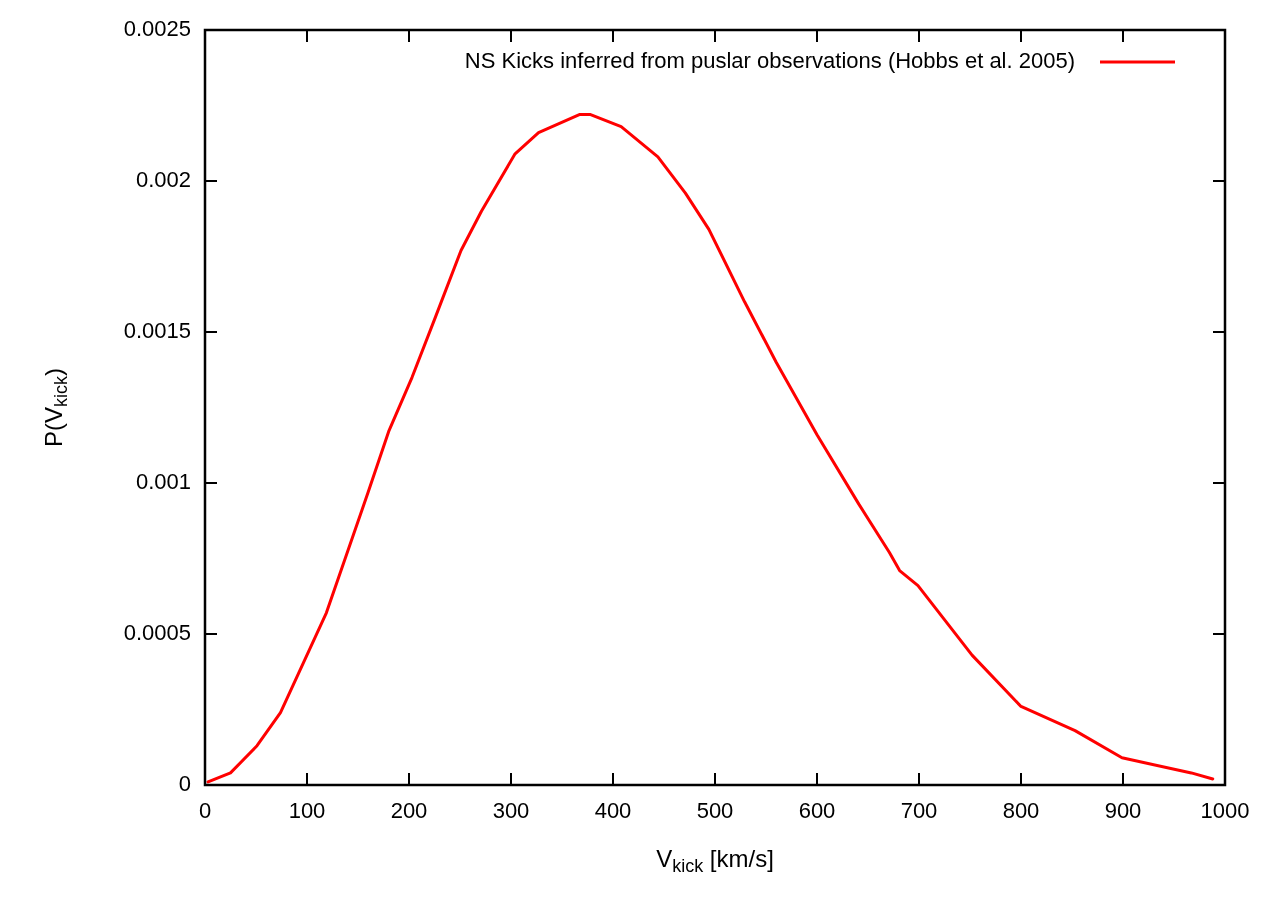 Image resolution: width=1281 pixels, height=922 pixels. What do you see at coordinates (1225, 811) in the screenshot?
I see `x-tick-label: 1000` at bounding box center [1225, 811].